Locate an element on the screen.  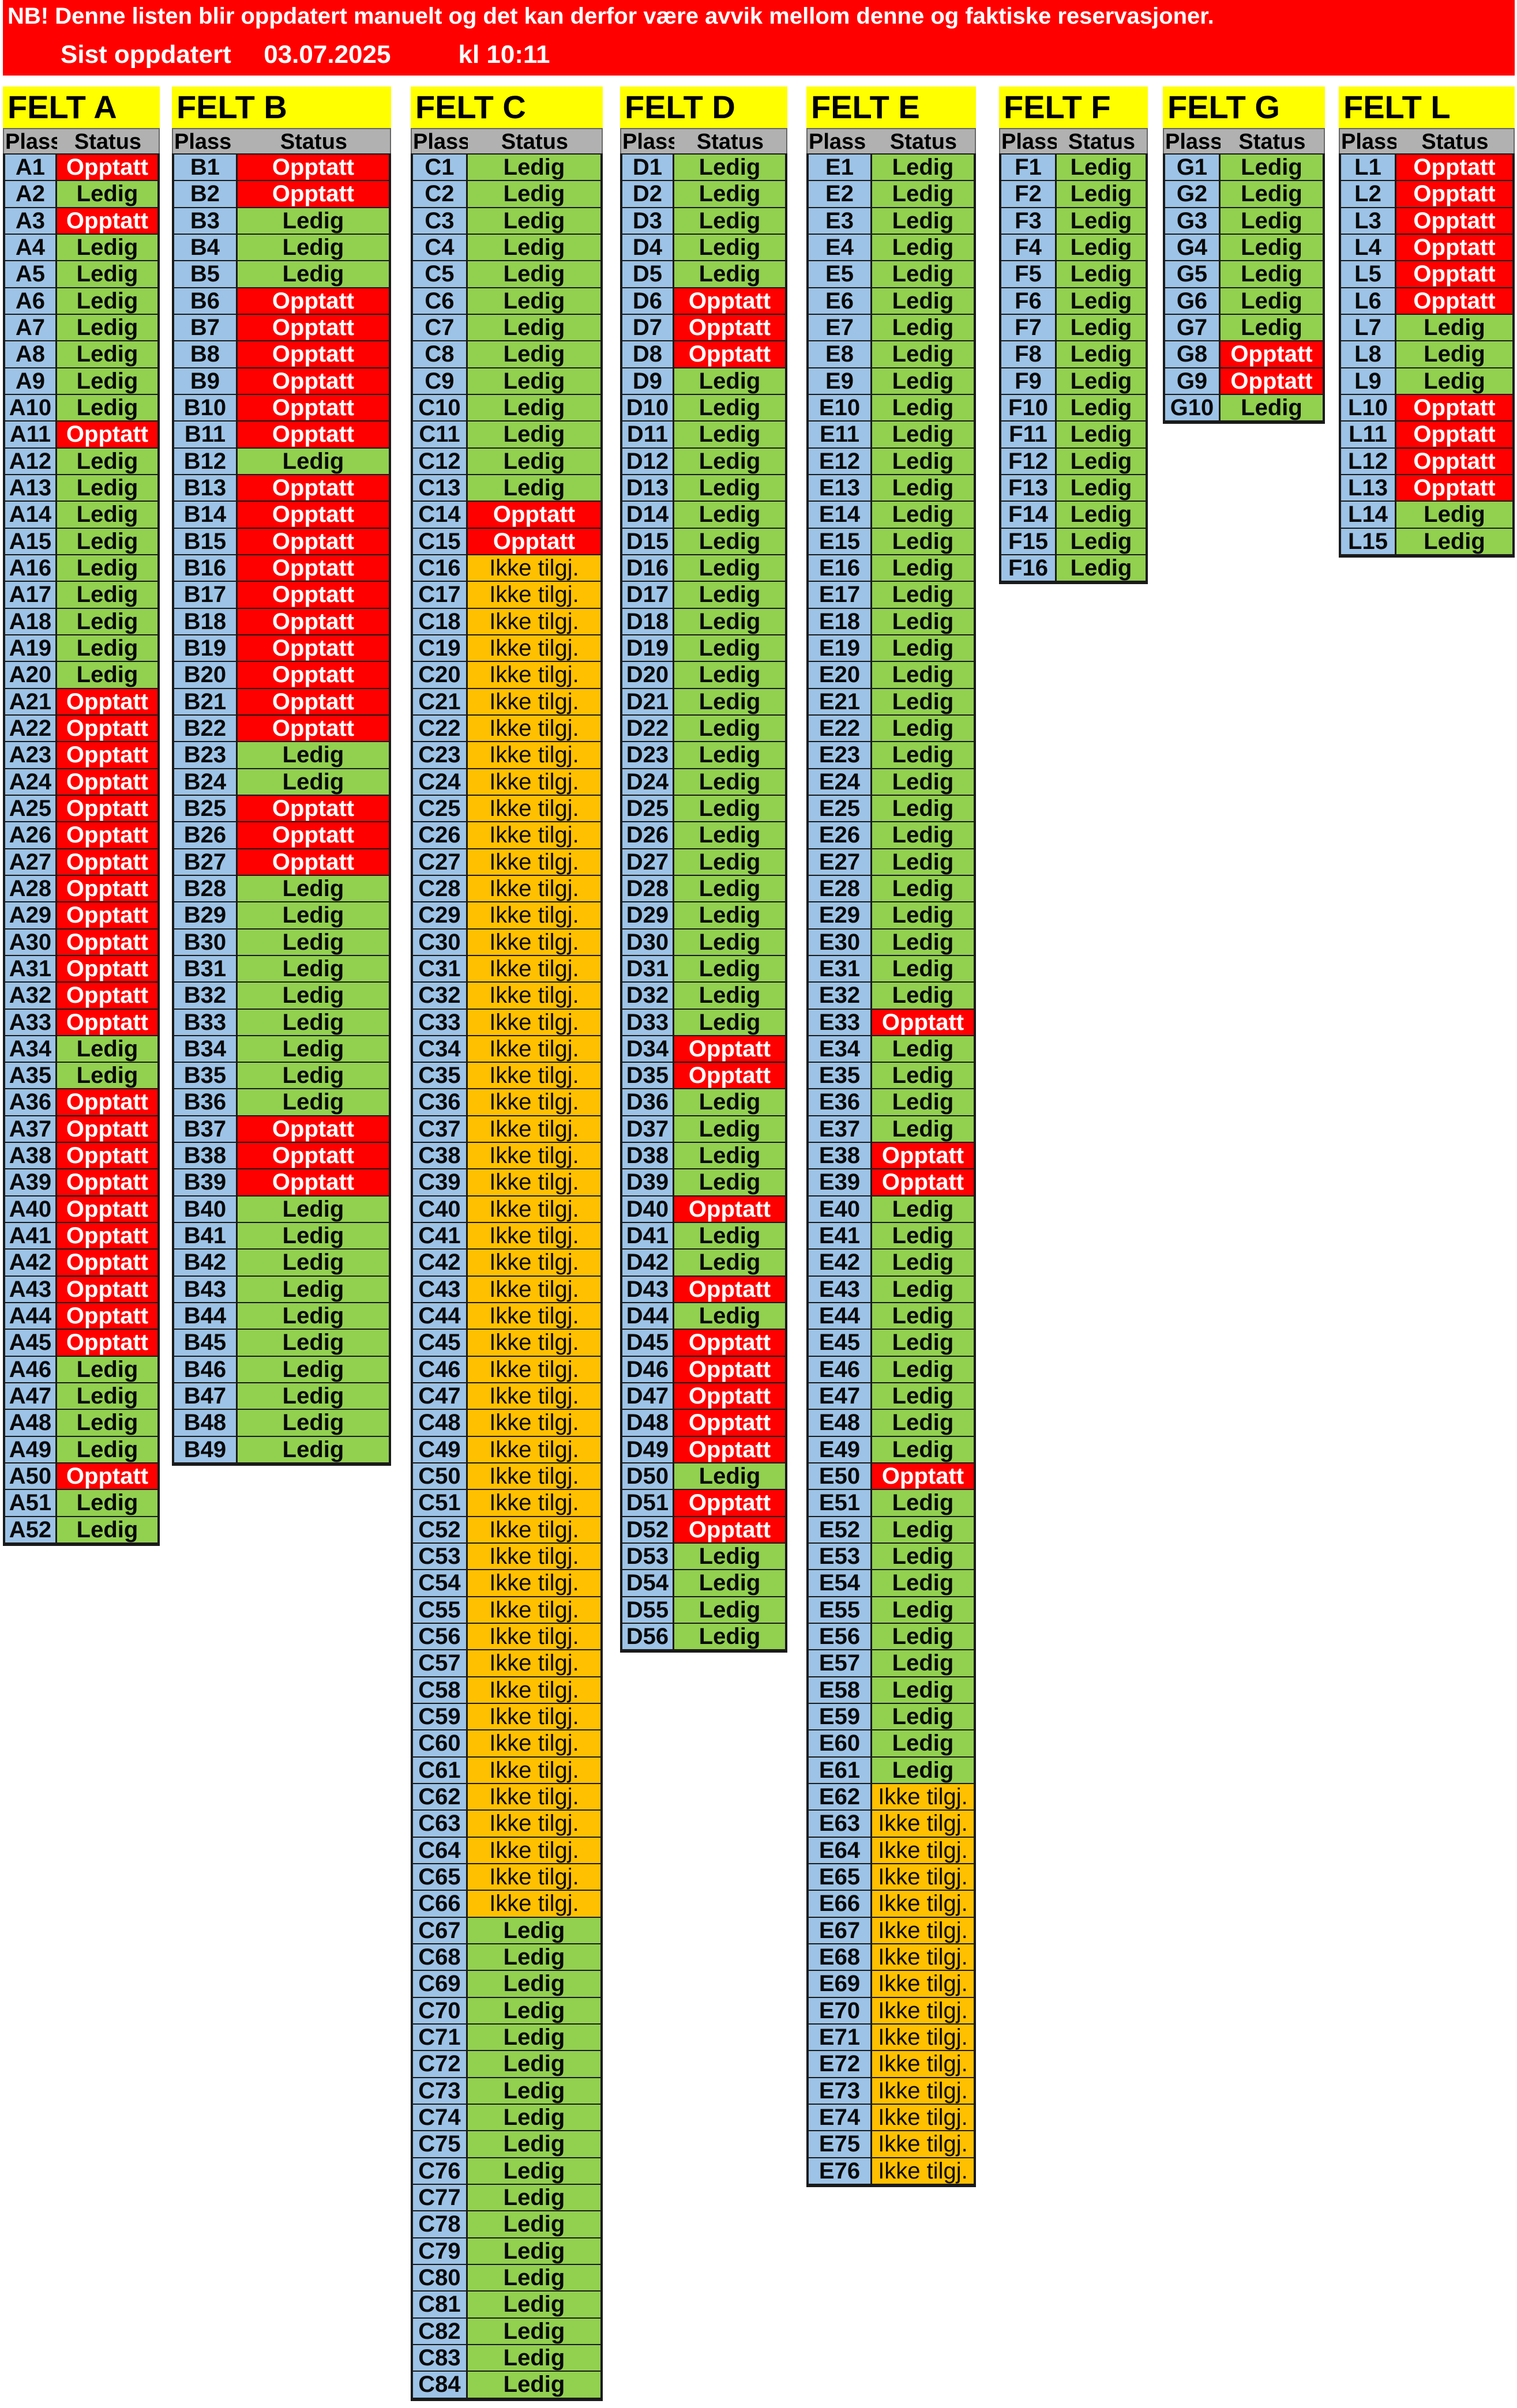
plass-row: C17 Ikke tilgj. is located at coordinates (507, 595).